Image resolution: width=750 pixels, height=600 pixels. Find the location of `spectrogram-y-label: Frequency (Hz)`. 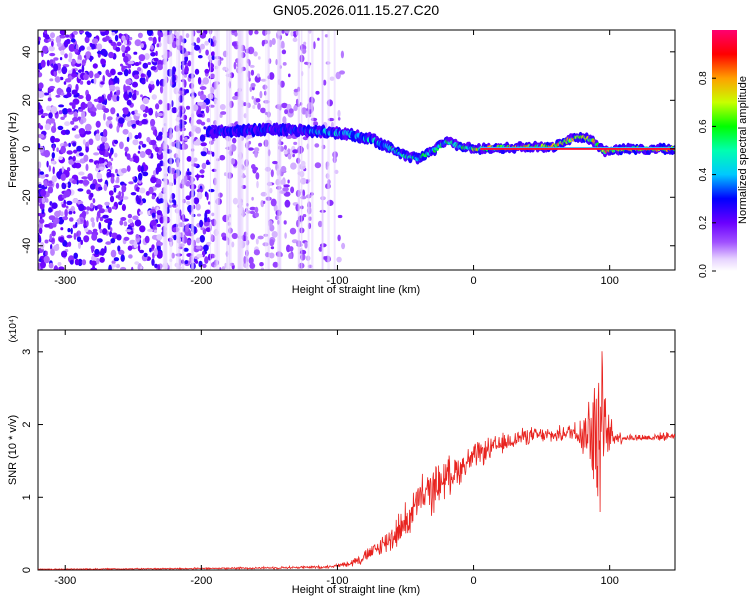

spectrogram-y-label: Frequency (Hz) is located at coordinates (13, 150).